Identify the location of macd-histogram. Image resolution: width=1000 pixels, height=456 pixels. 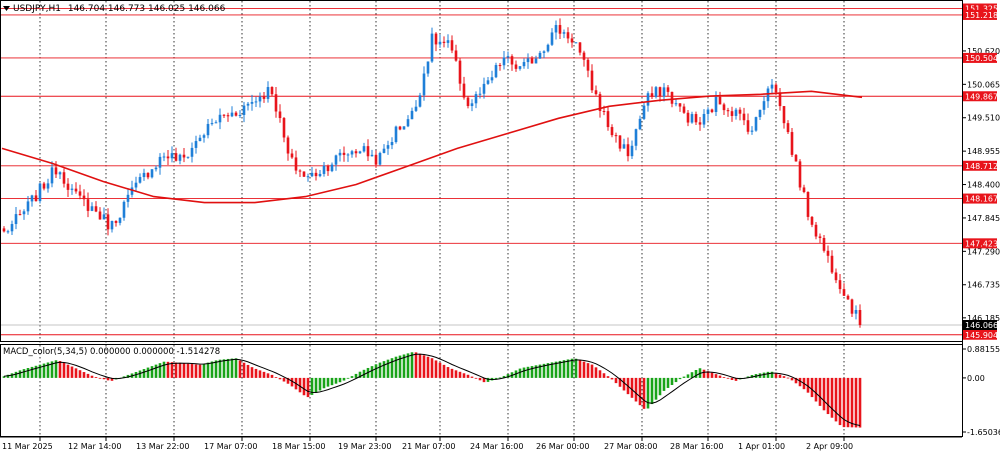
(432, 390).